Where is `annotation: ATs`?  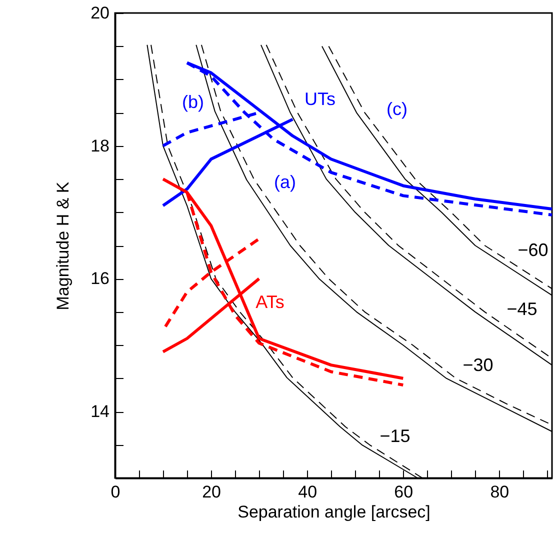
annotation: ATs is located at coordinates (270, 302).